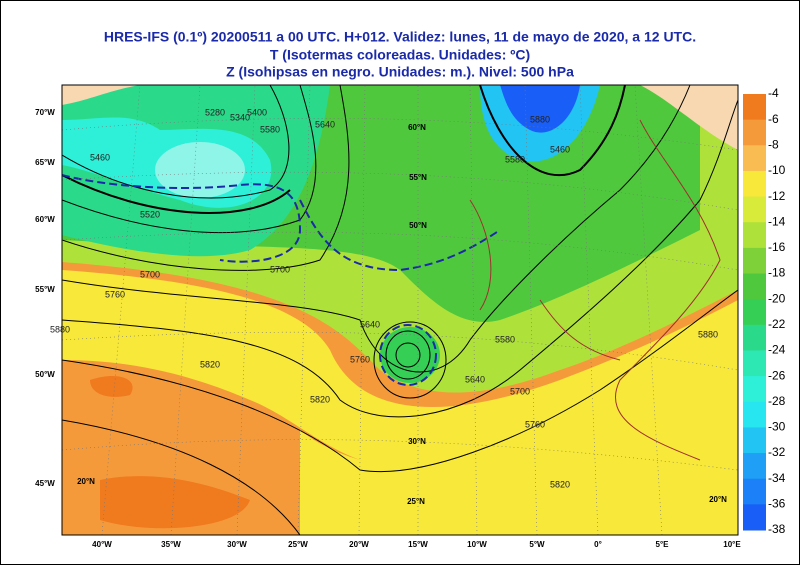  What do you see at coordinates (45, 483) in the screenshot?
I see `lat-label: 45°W` at bounding box center [45, 483].